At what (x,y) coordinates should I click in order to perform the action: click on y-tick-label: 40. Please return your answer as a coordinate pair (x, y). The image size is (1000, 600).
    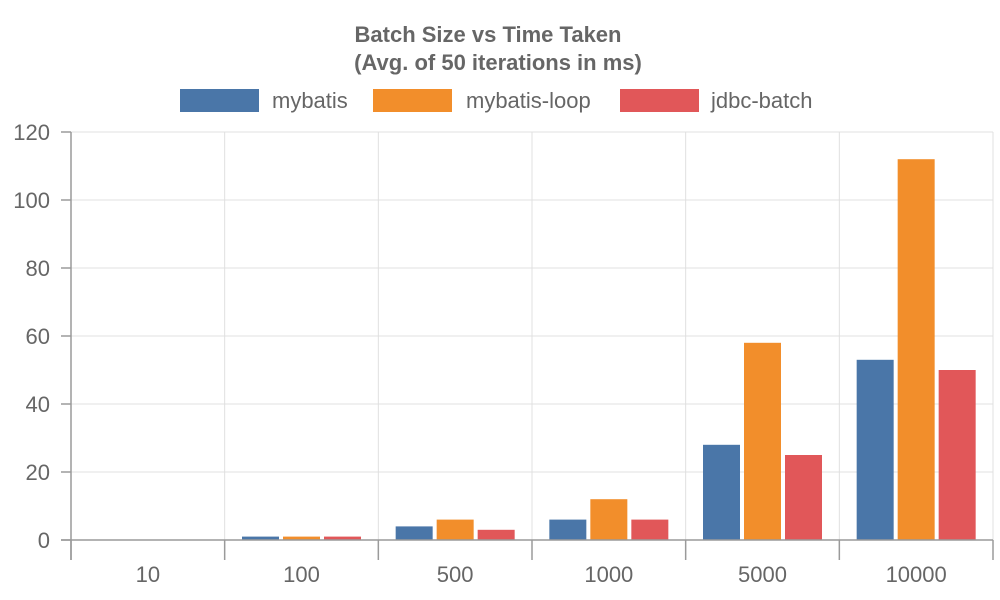
    Looking at the image, I should click on (38, 404).